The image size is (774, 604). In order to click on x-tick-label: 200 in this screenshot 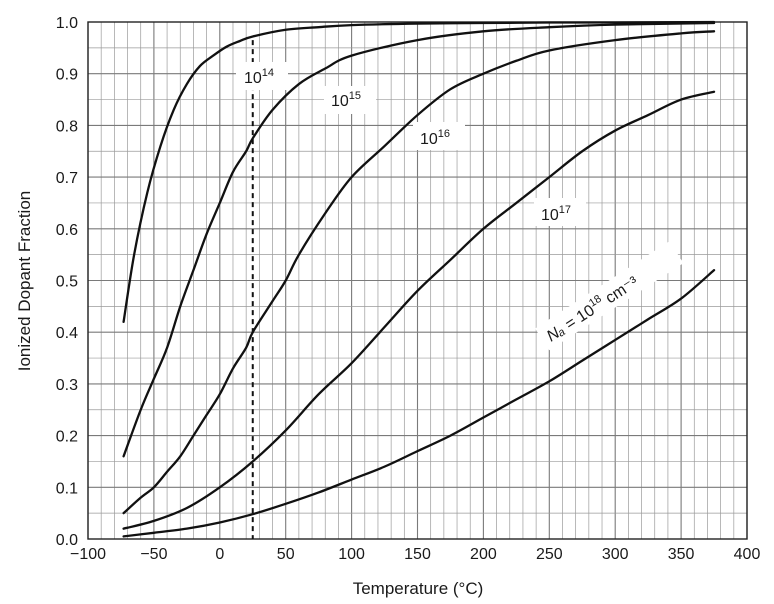, I will do `click(483, 554)`.